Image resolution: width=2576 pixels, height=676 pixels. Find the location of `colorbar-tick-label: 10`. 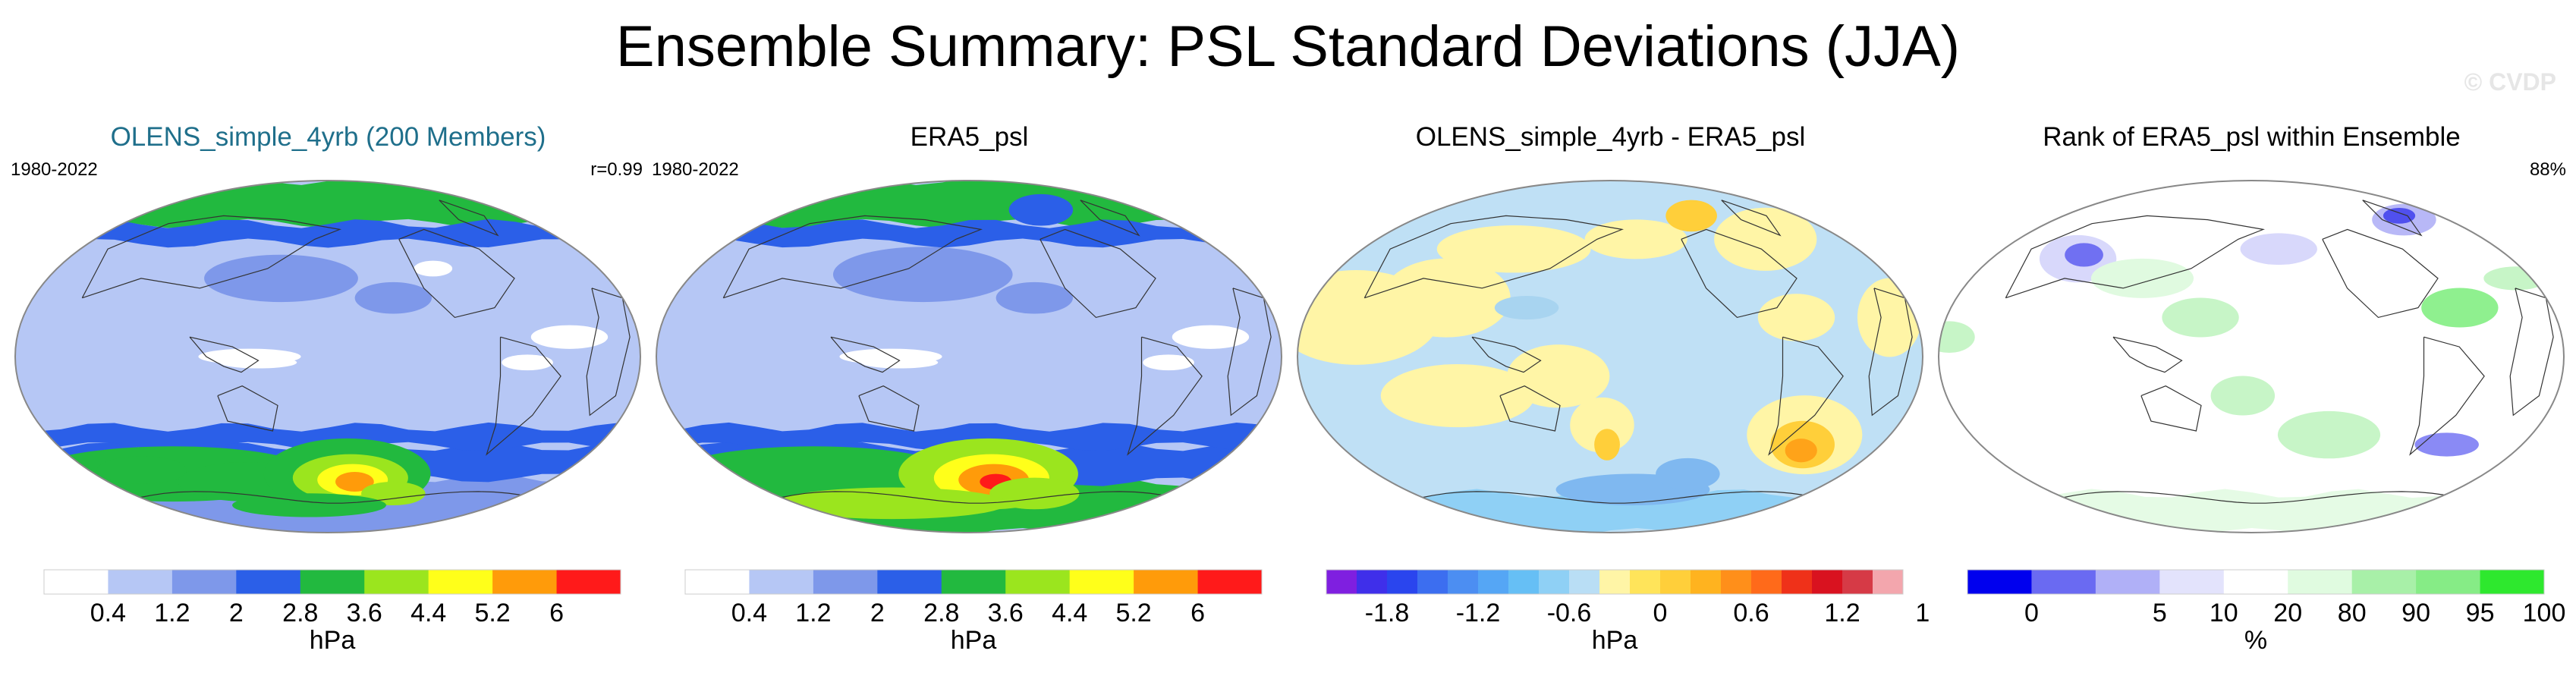

colorbar-tick-label: 10 is located at coordinates (2224, 613).